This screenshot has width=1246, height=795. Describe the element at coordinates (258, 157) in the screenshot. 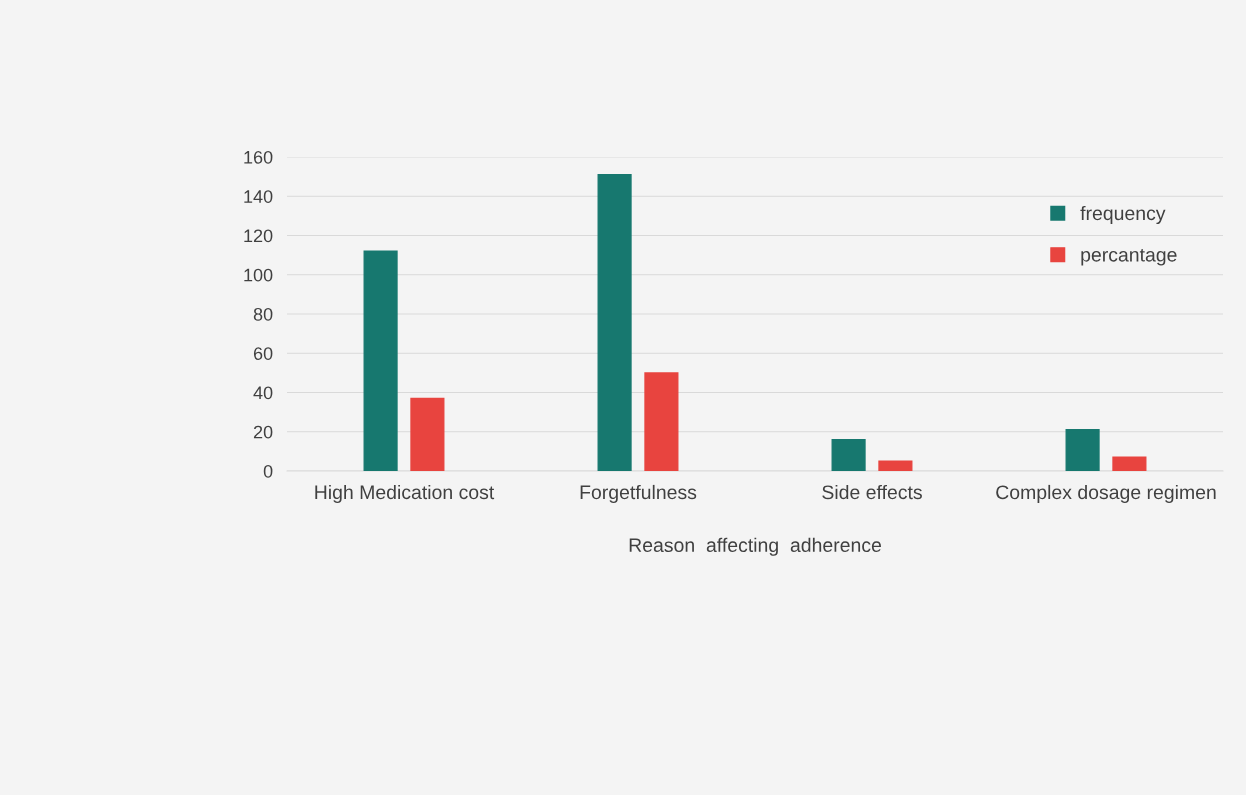

I see `y-tick-label: 160` at that location.